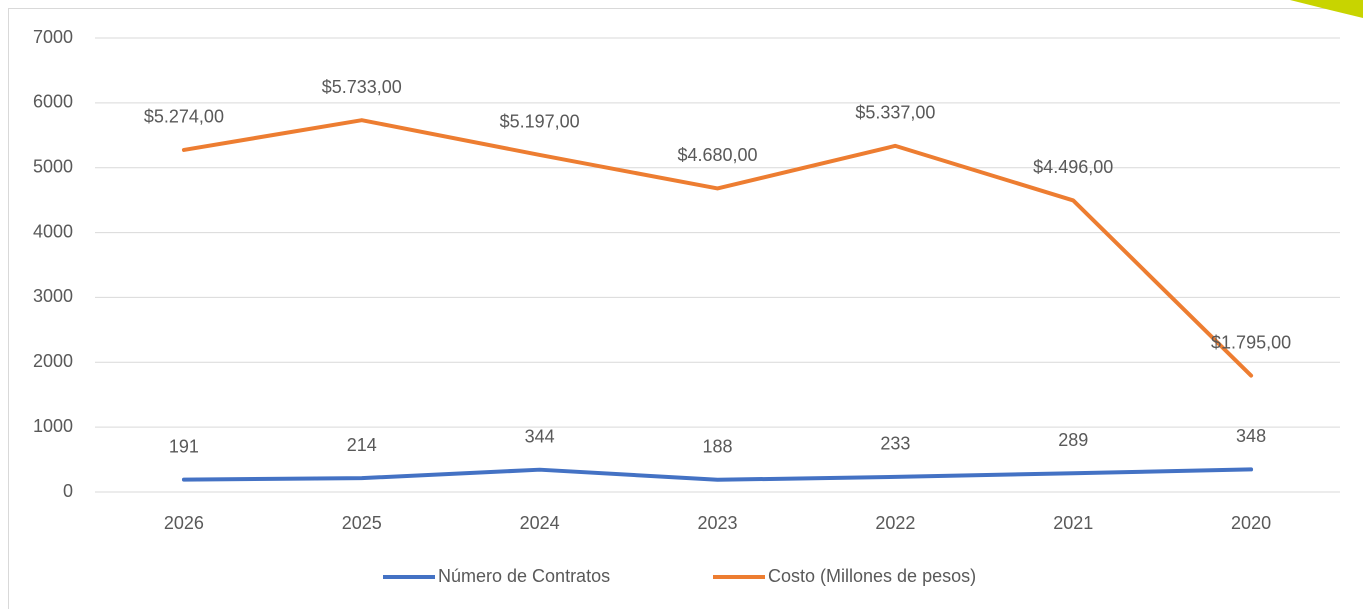 The width and height of the screenshot is (1363, 609). Describe the element at coordinates (53, 102) in the screenshot. I see `y-tick-label: 6000` at that location.